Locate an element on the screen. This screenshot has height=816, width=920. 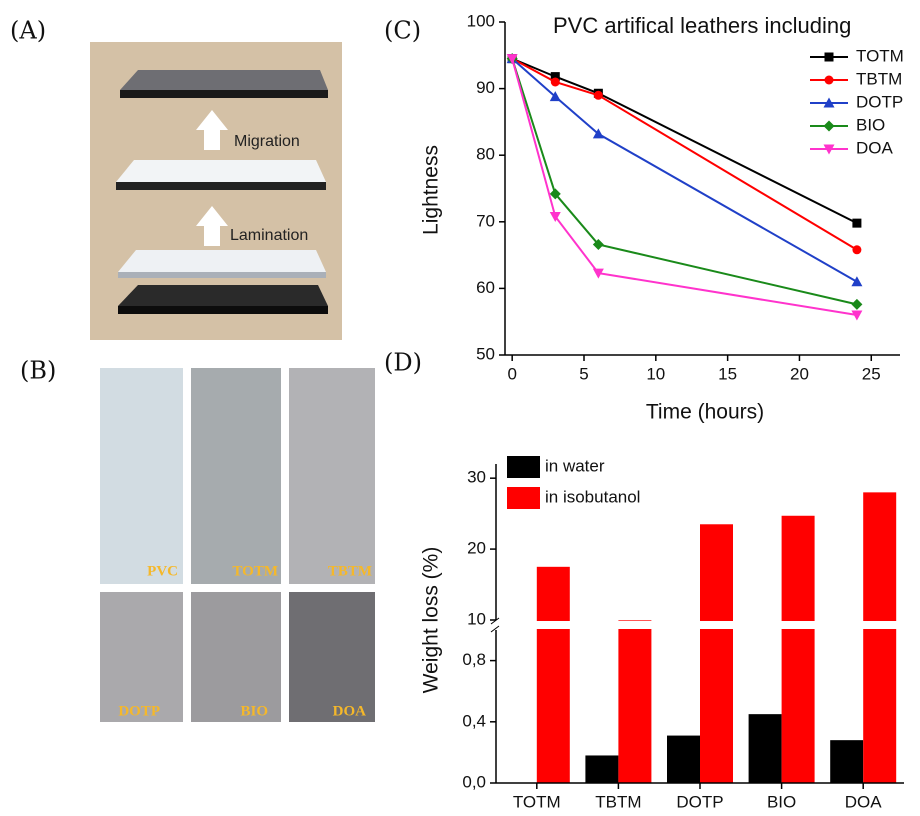
y-tick-label: 80 is located at coordinates (485, 154).